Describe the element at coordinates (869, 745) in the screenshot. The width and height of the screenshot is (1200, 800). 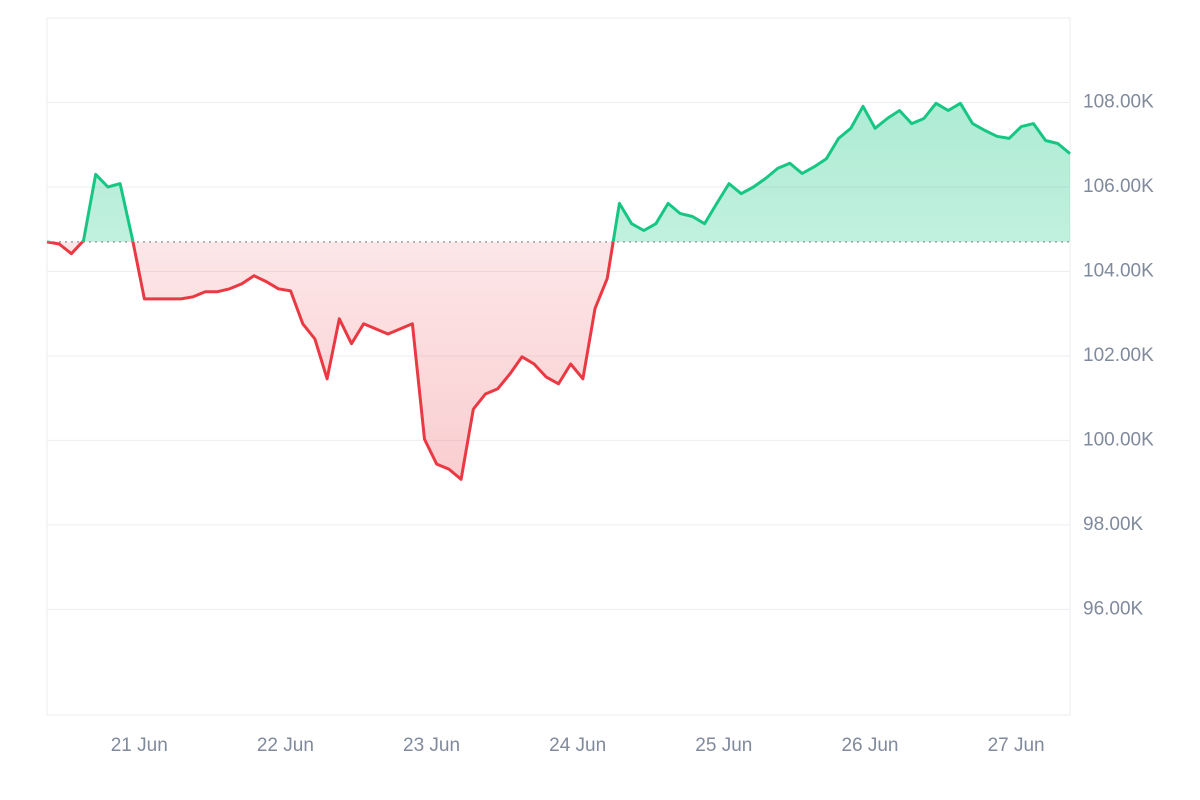
I see `x-tick-label: 26 Jun` at that location.